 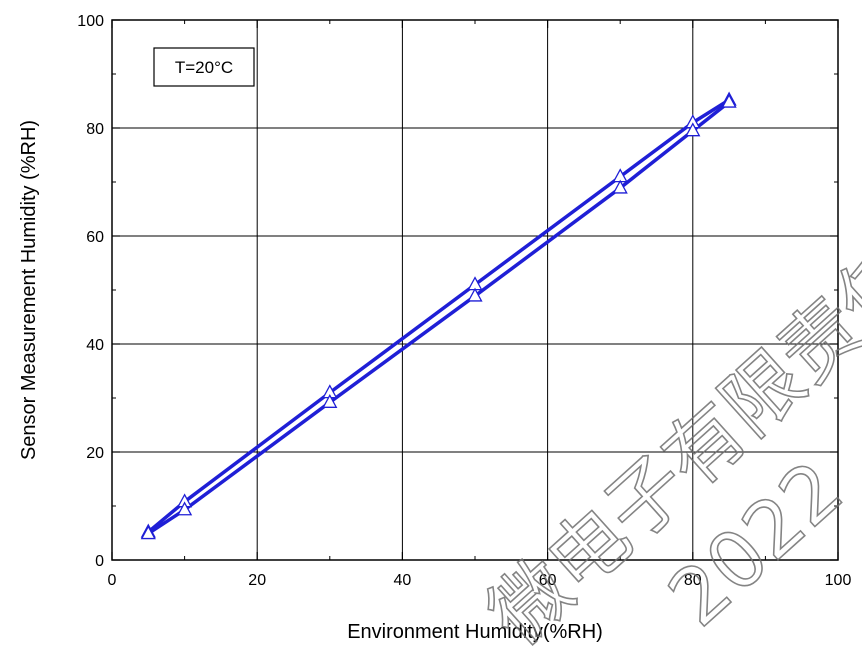 What do you see at coordinates (90, 21) in the screenshot?
I see `y-tick-label-5: 100` at bounding box center [90, 21].